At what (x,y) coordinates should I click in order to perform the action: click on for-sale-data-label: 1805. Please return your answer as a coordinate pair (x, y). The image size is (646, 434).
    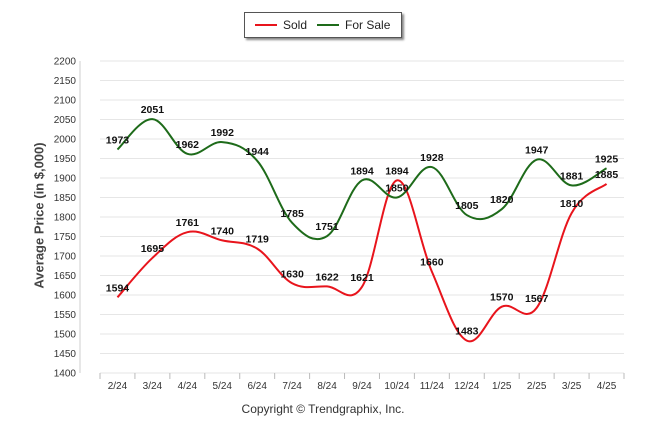
    Looking at the image, I should click on (467, 206).